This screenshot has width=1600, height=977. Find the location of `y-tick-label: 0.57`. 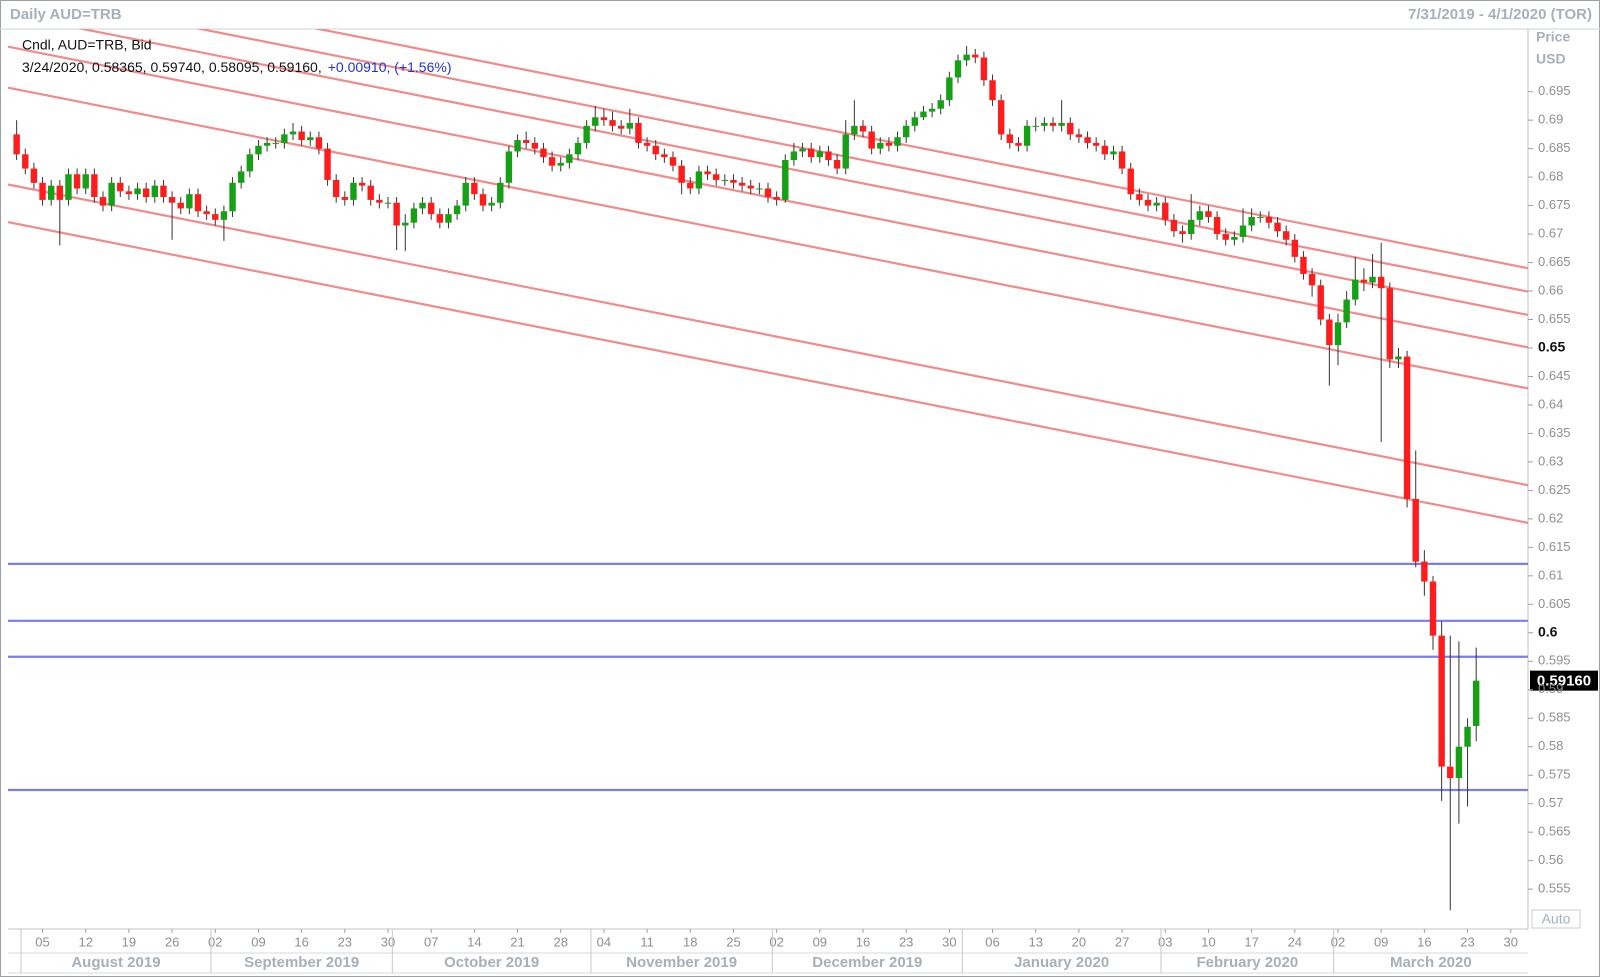

y-tick-label: 0.57 is located at coordinates (1550, 802).